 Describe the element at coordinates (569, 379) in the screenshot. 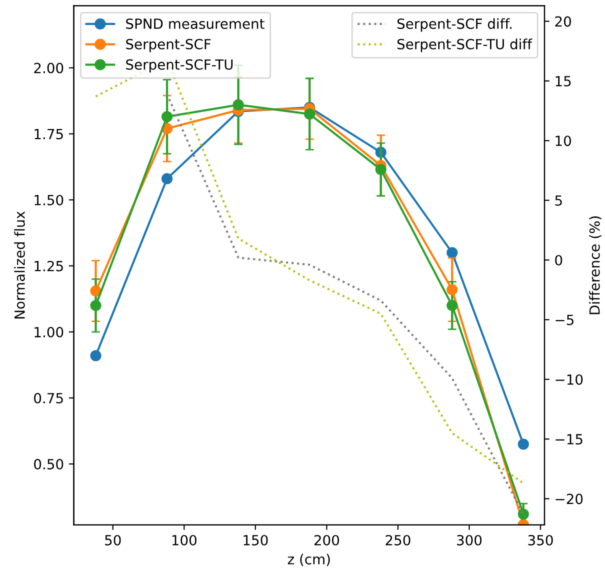

I see `y2-tick-label: −10` at that location.